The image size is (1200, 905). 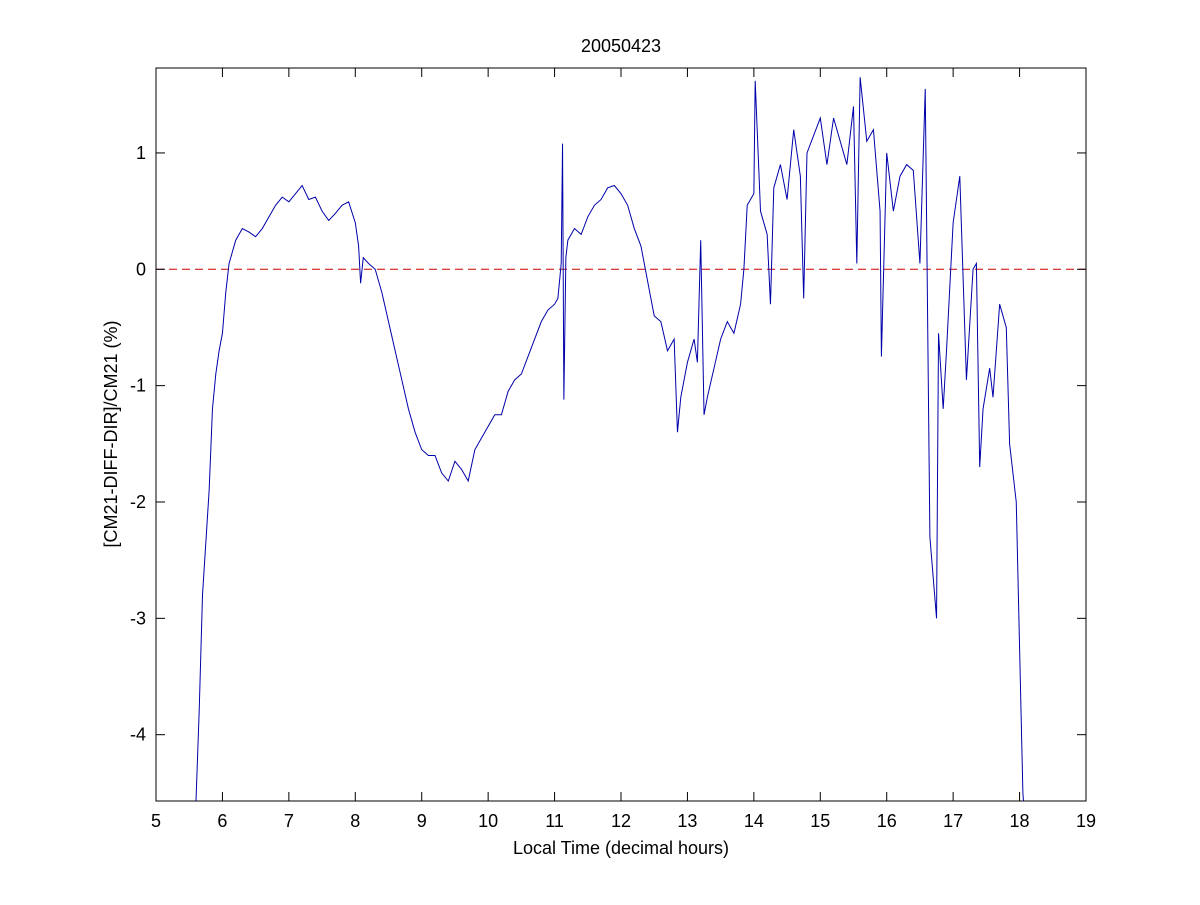 I want to click on y-tick-label: -3, so click(x=138, y=618).